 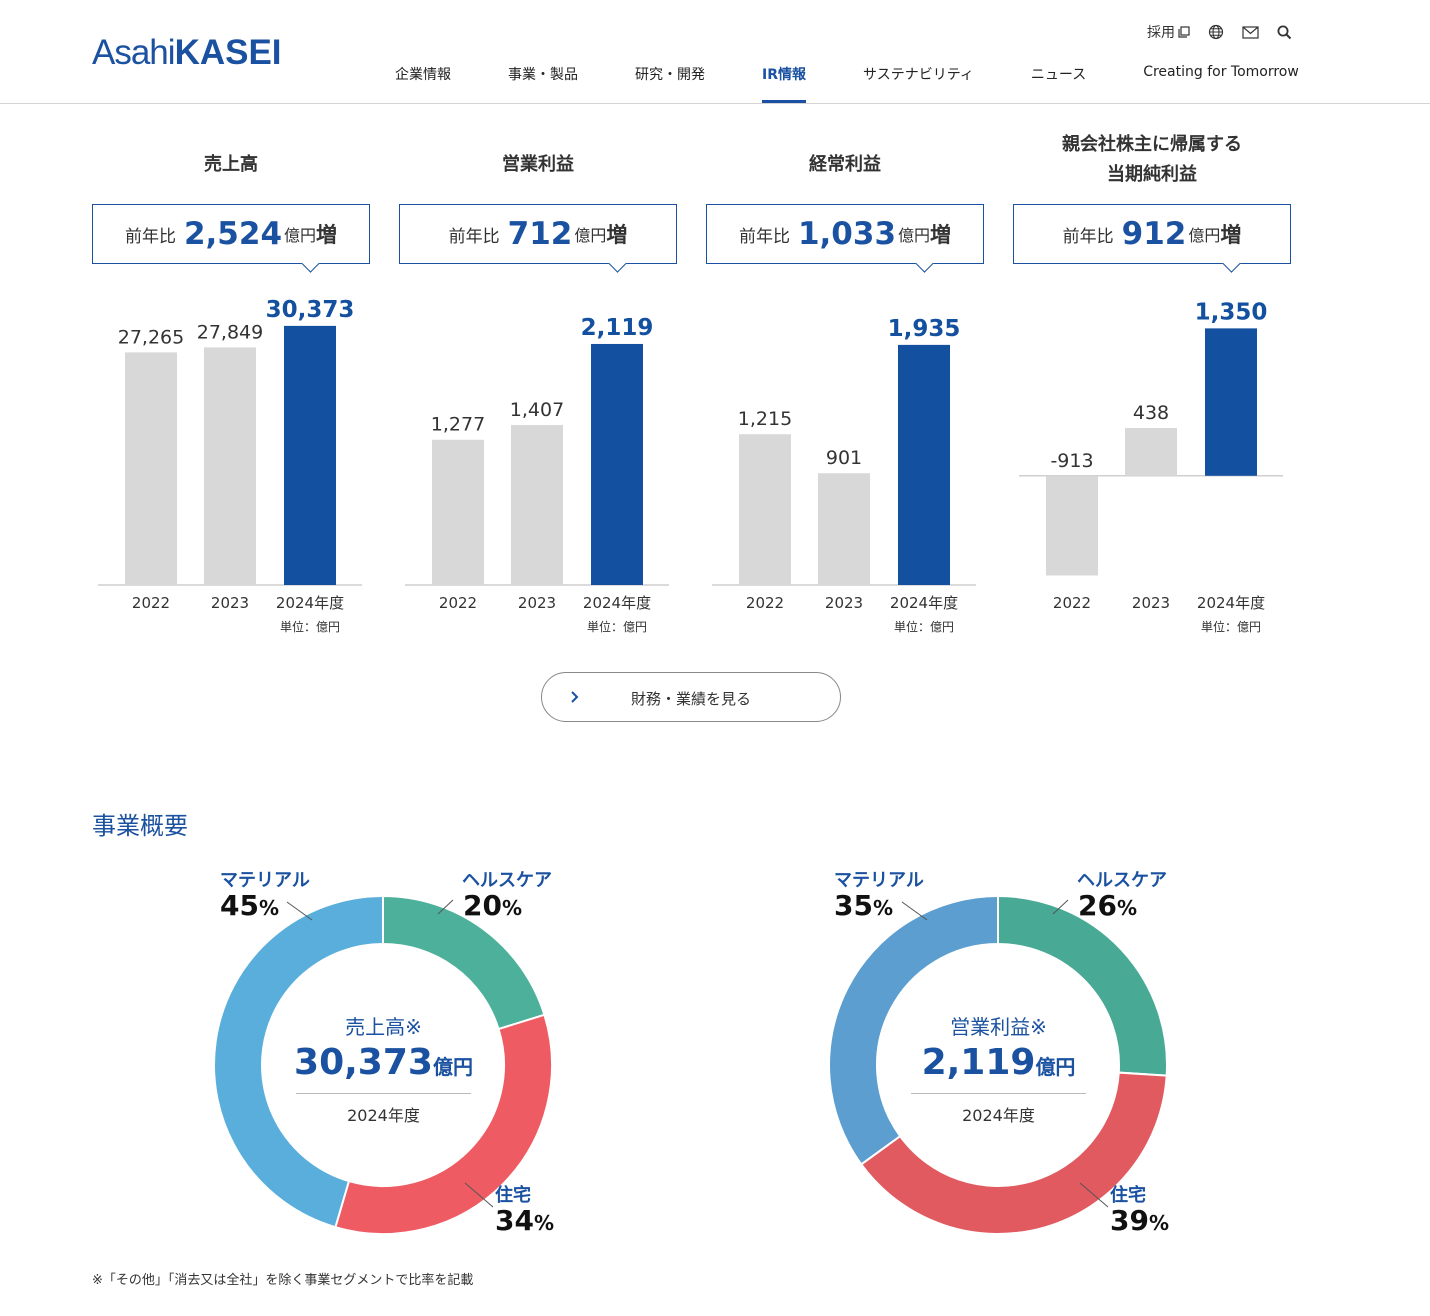 I want to click on view-financial-results-button: 財務・業績を見る, so click(x=691, y=697).